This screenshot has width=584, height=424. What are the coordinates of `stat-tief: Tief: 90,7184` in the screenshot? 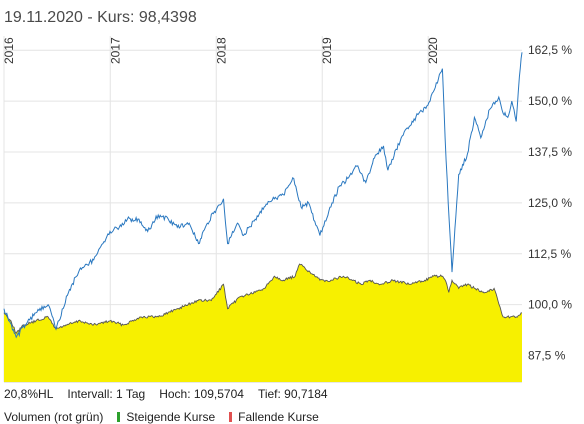 It's located at (292, 394).